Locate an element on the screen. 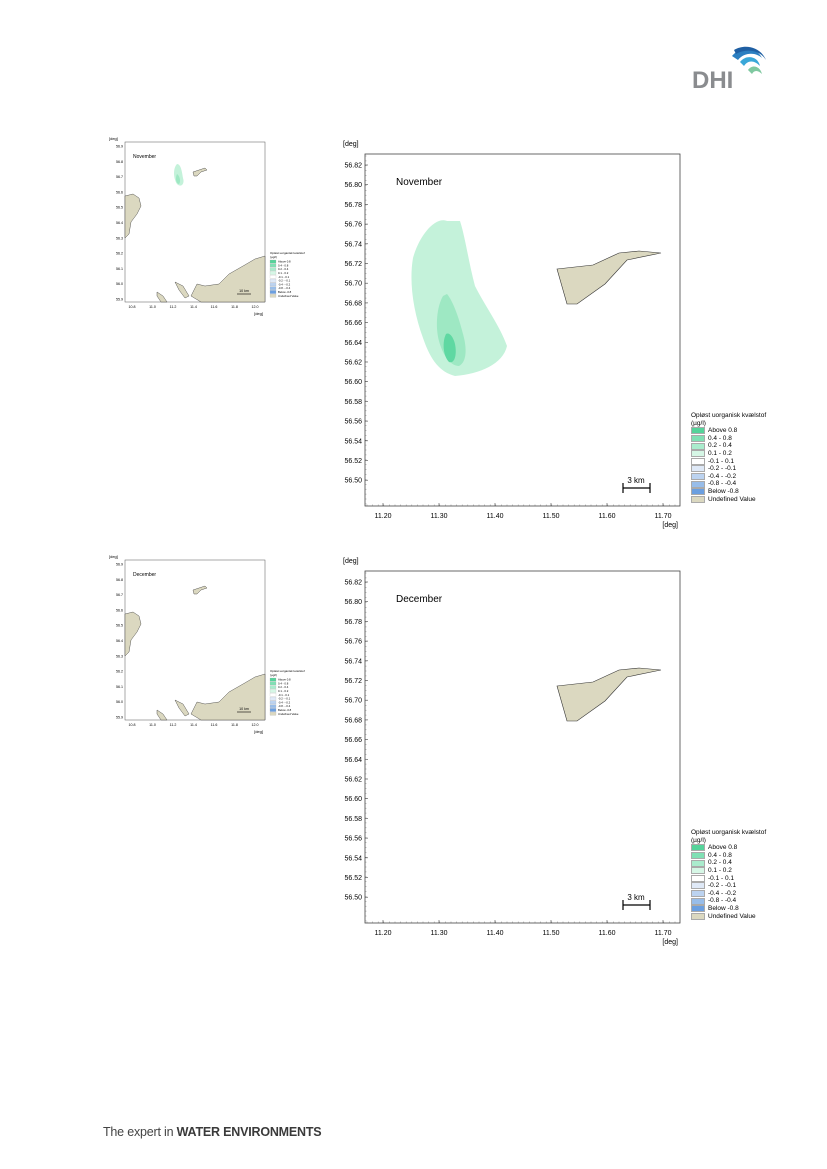 This screenshot has height=1169, width=827. legend-item: -0.1 - 0.1 is located at coordinates (728, 879).